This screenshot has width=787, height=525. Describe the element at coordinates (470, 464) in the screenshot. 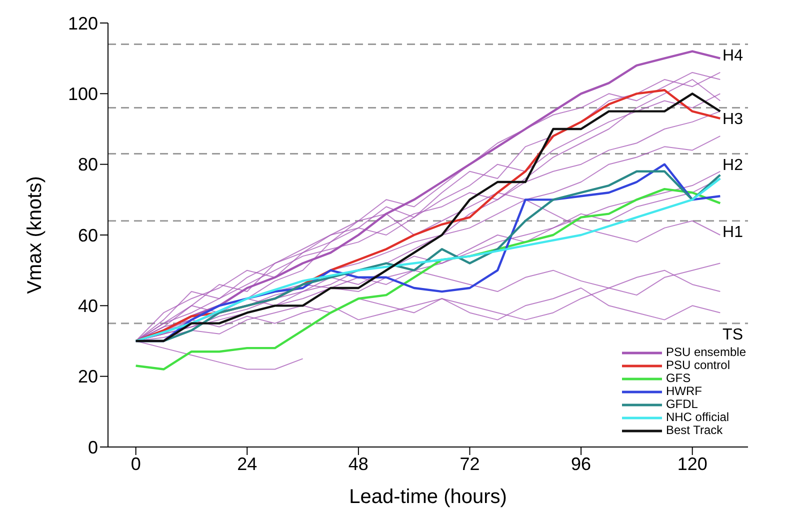

I see `x-tick-label: 72` at that location.